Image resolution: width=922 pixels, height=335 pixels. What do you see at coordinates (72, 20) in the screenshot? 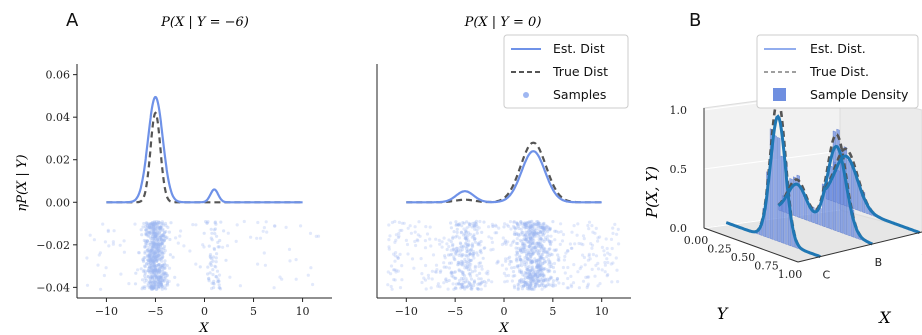
I see `panel-letter-a: A` at bounding box center [72, 20].